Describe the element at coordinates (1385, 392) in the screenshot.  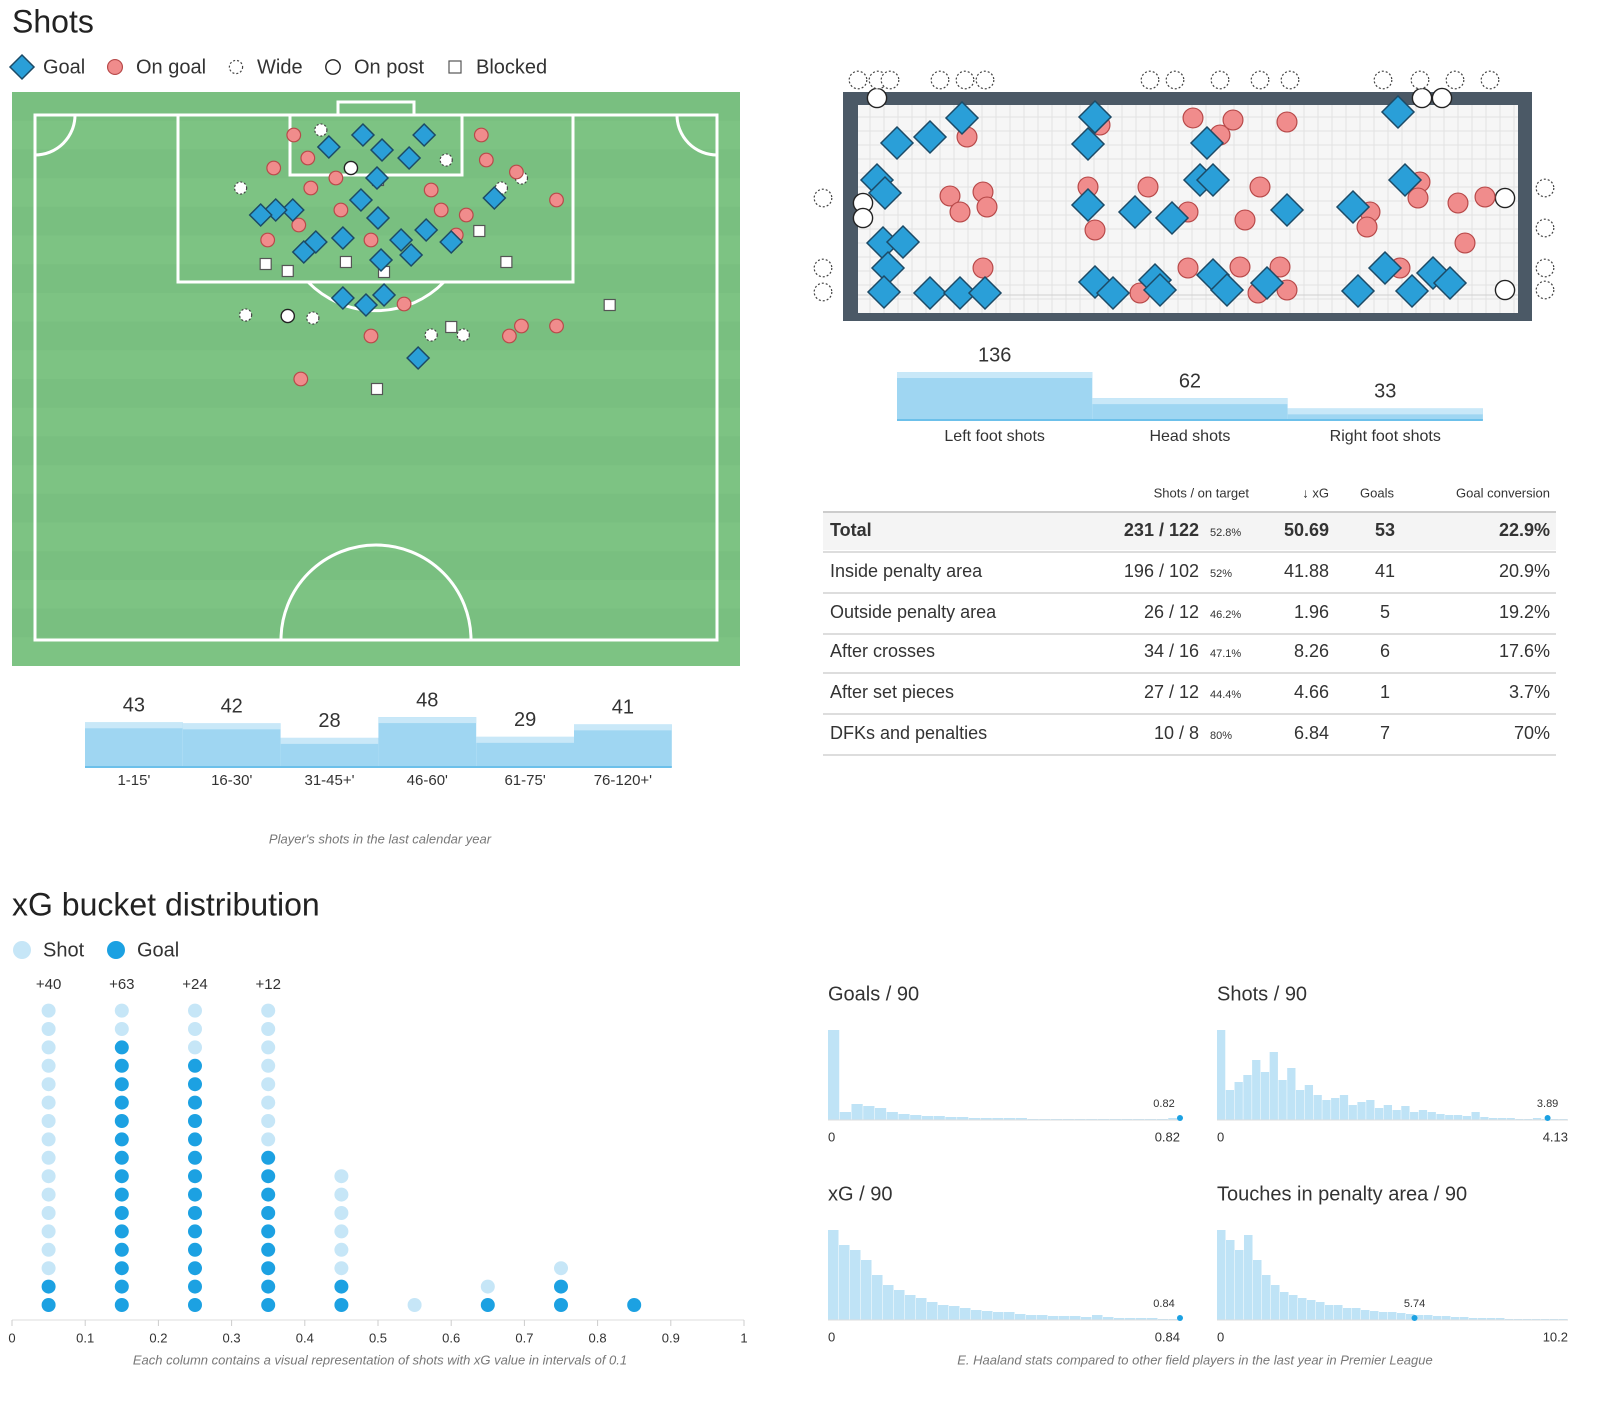
I see `bar-value: 33` at that location.